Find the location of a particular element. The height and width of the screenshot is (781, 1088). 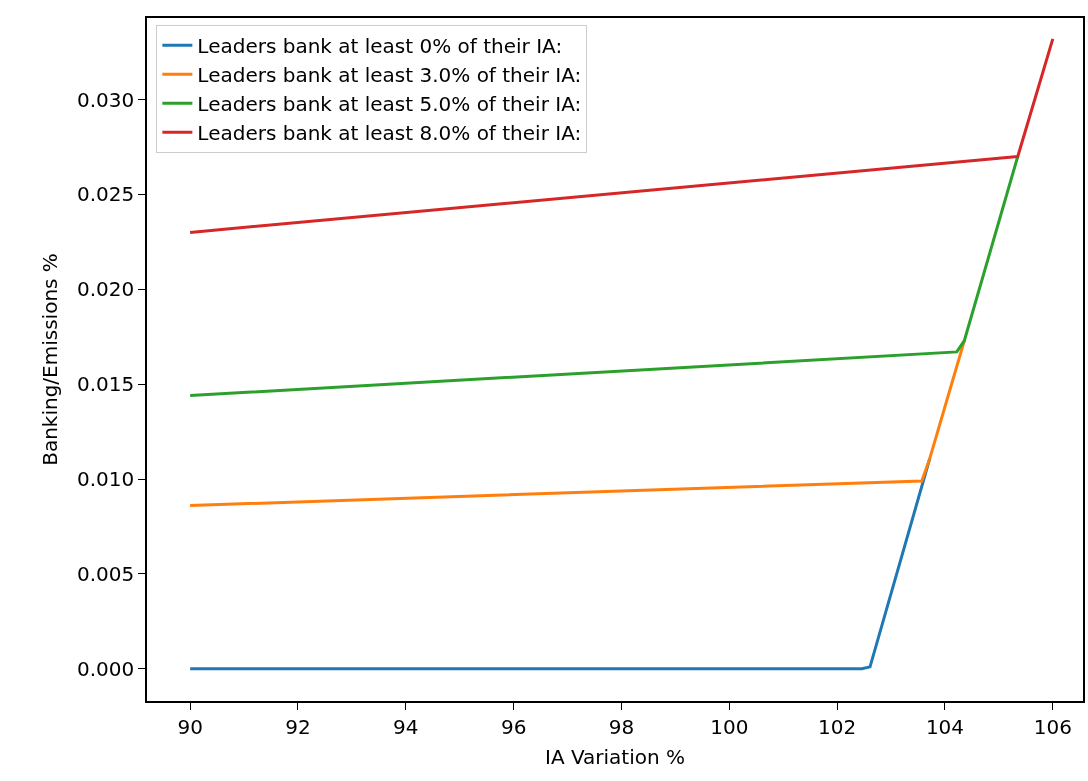

x-tick-label: 106 is located at coordinates (1052, 726).